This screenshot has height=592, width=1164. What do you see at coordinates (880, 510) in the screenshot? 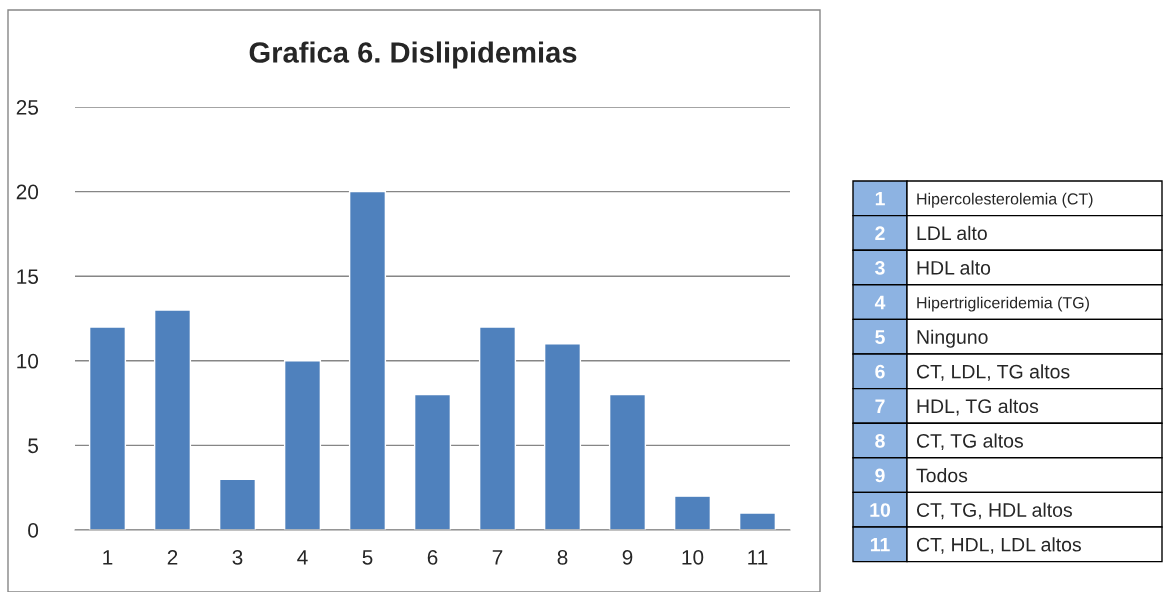
I see `category-label: 10` at bounding box center [880, 510].